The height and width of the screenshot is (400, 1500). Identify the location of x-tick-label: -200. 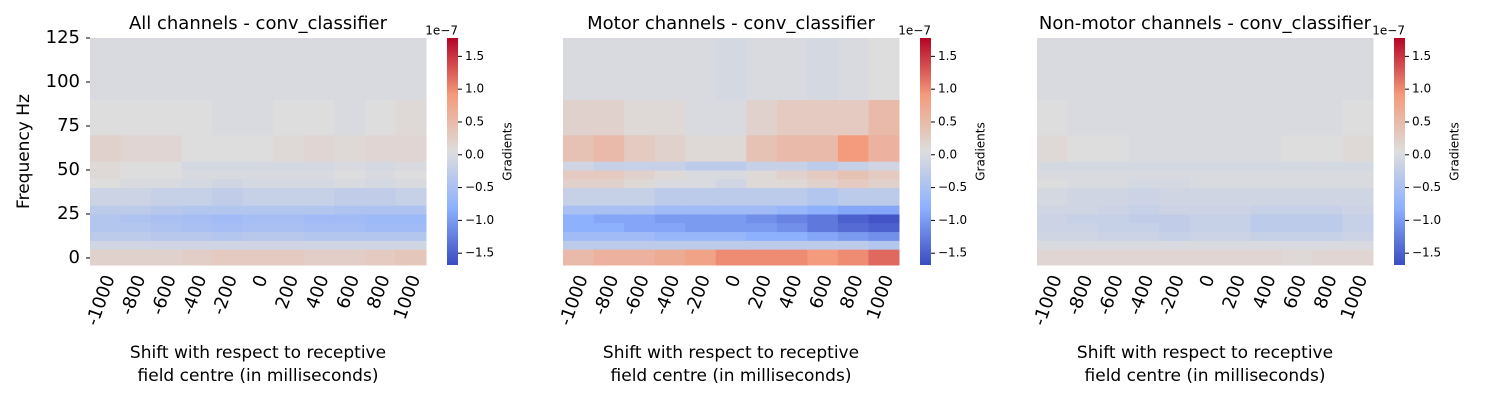
(1172, 295).